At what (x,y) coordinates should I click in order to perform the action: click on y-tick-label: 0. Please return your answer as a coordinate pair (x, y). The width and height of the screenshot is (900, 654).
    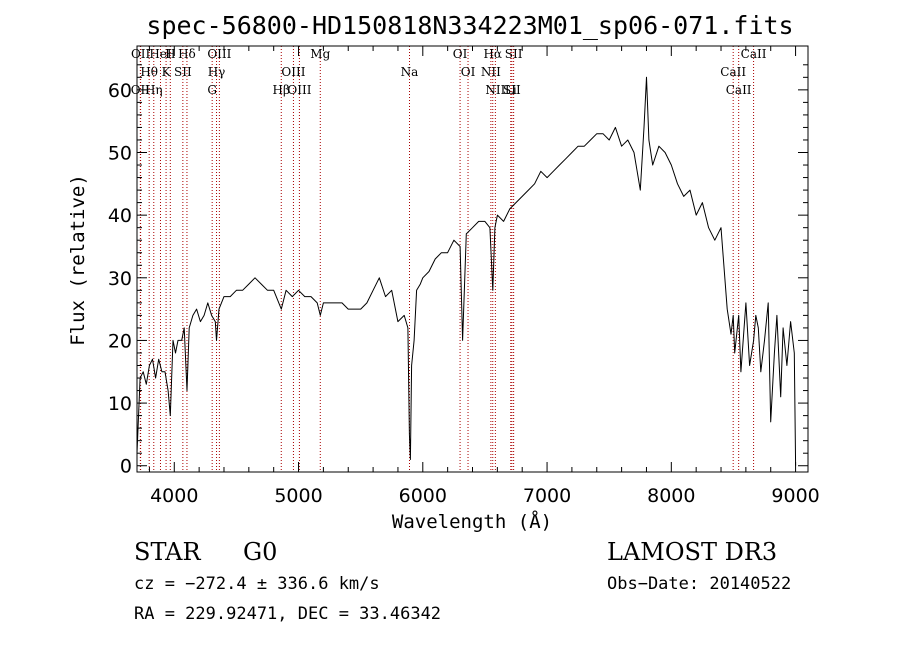
    Looking at the image, I should click on (126, 467).